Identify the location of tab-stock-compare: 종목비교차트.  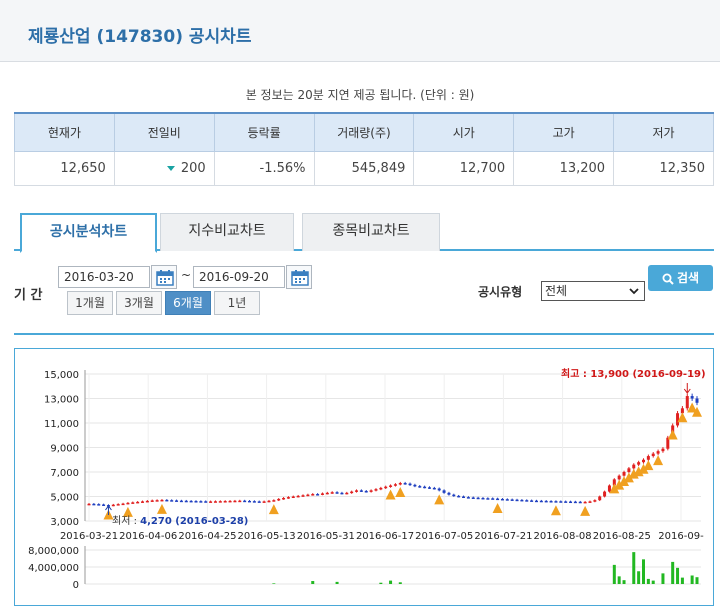
(371, 232).